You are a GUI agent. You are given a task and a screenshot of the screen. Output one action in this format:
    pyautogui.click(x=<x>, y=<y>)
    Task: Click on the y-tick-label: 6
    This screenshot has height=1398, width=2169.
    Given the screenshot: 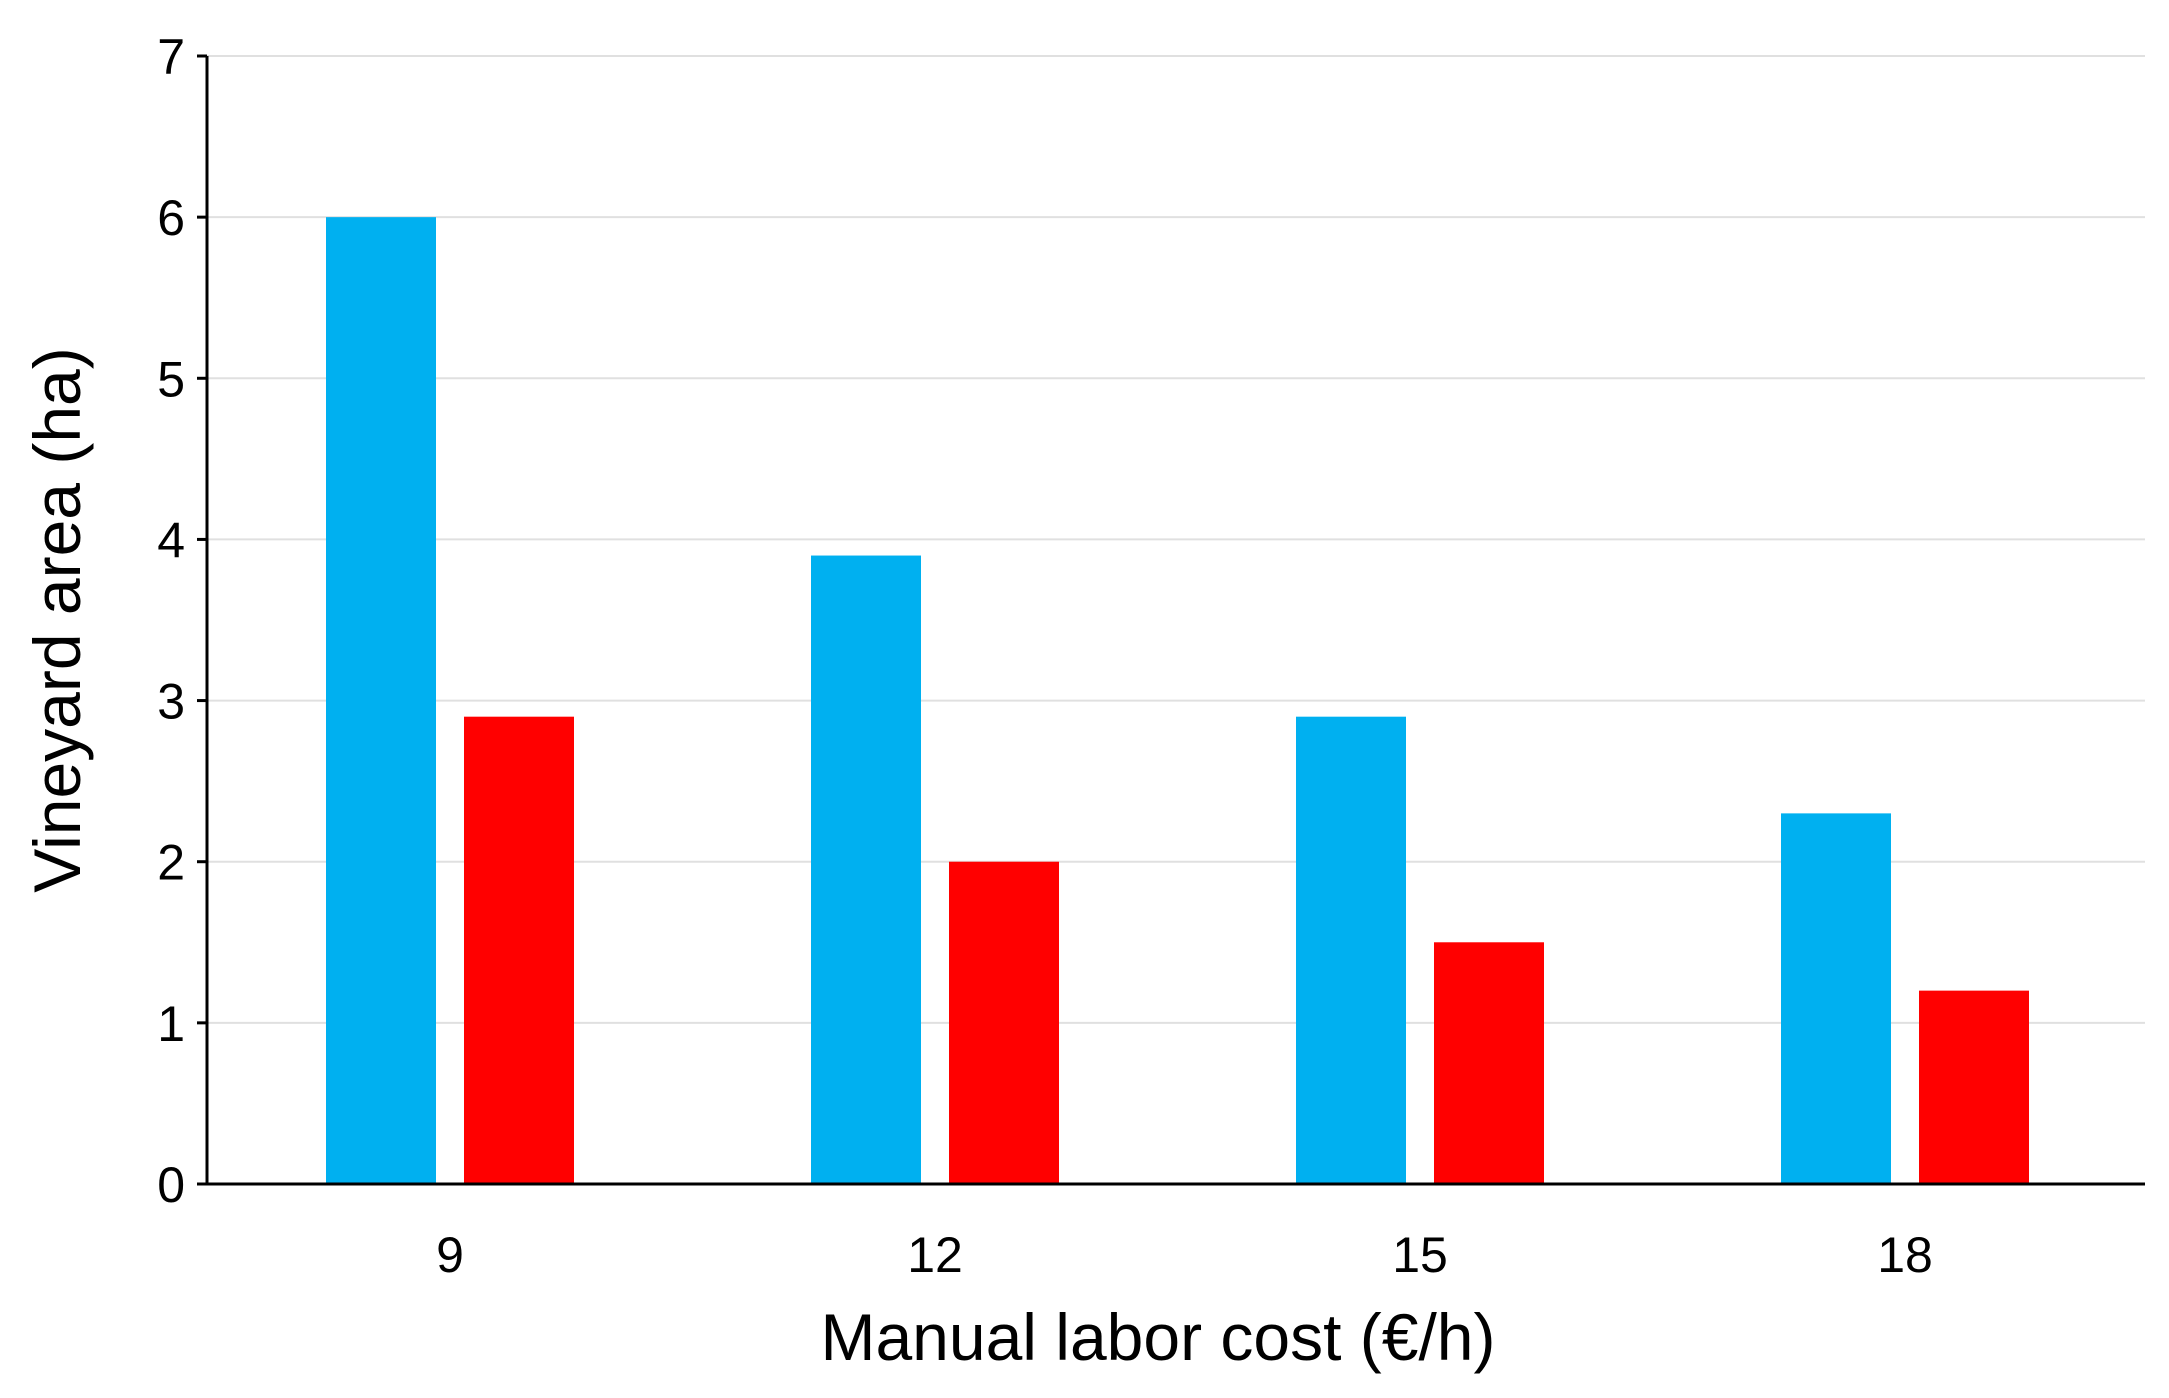 What is the action you would take?
    pyautogui.click(x=171, y=218)
    